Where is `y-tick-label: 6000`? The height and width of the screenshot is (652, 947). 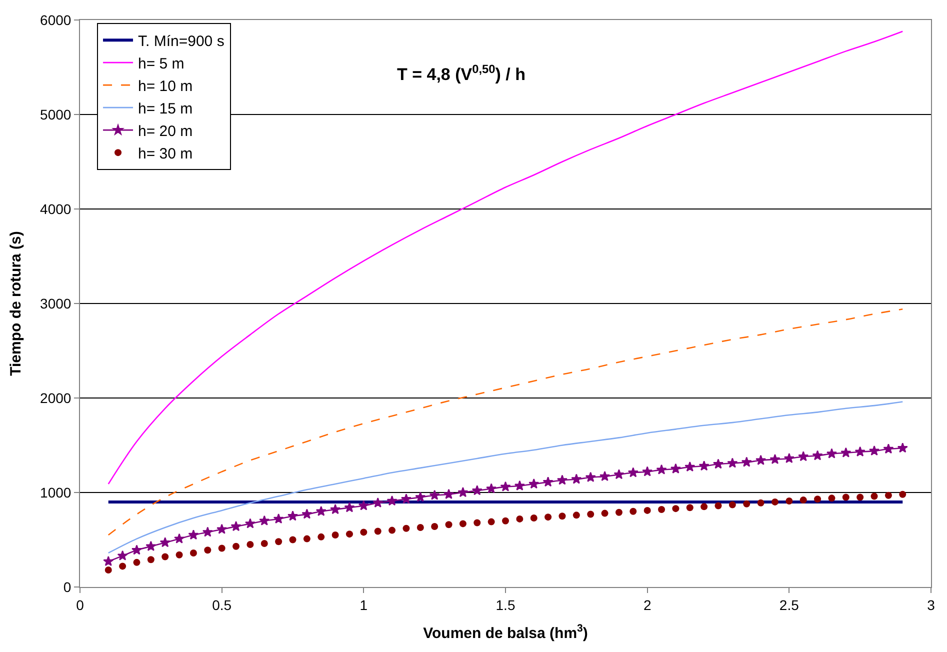
y-tick-label: 6000 is located at coordinates (56, 20).